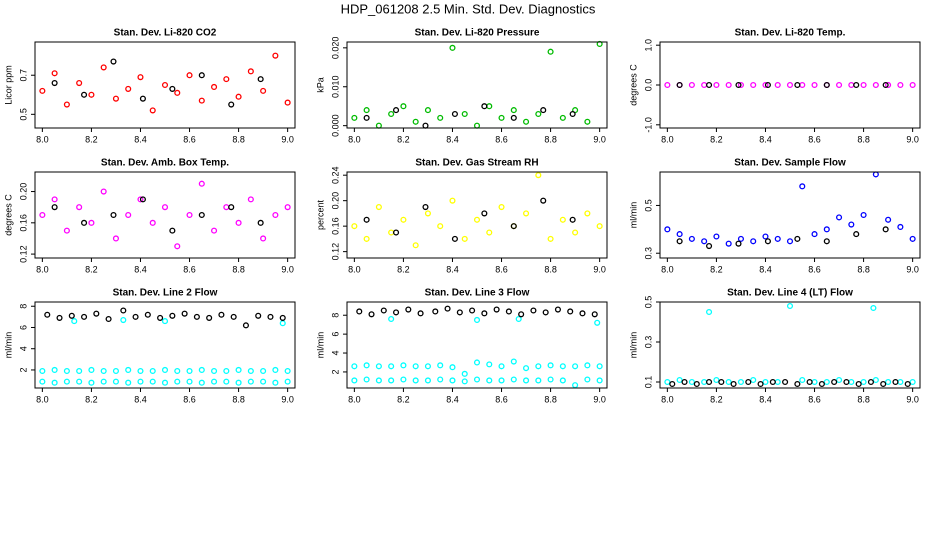 This screenshot has height=540, width=936. What do you see at coordinates (790, 33) in the screenshot?
I see `panel-title: Stan. Dev. Li-820 Temp.` at bounding box center [790, 33].